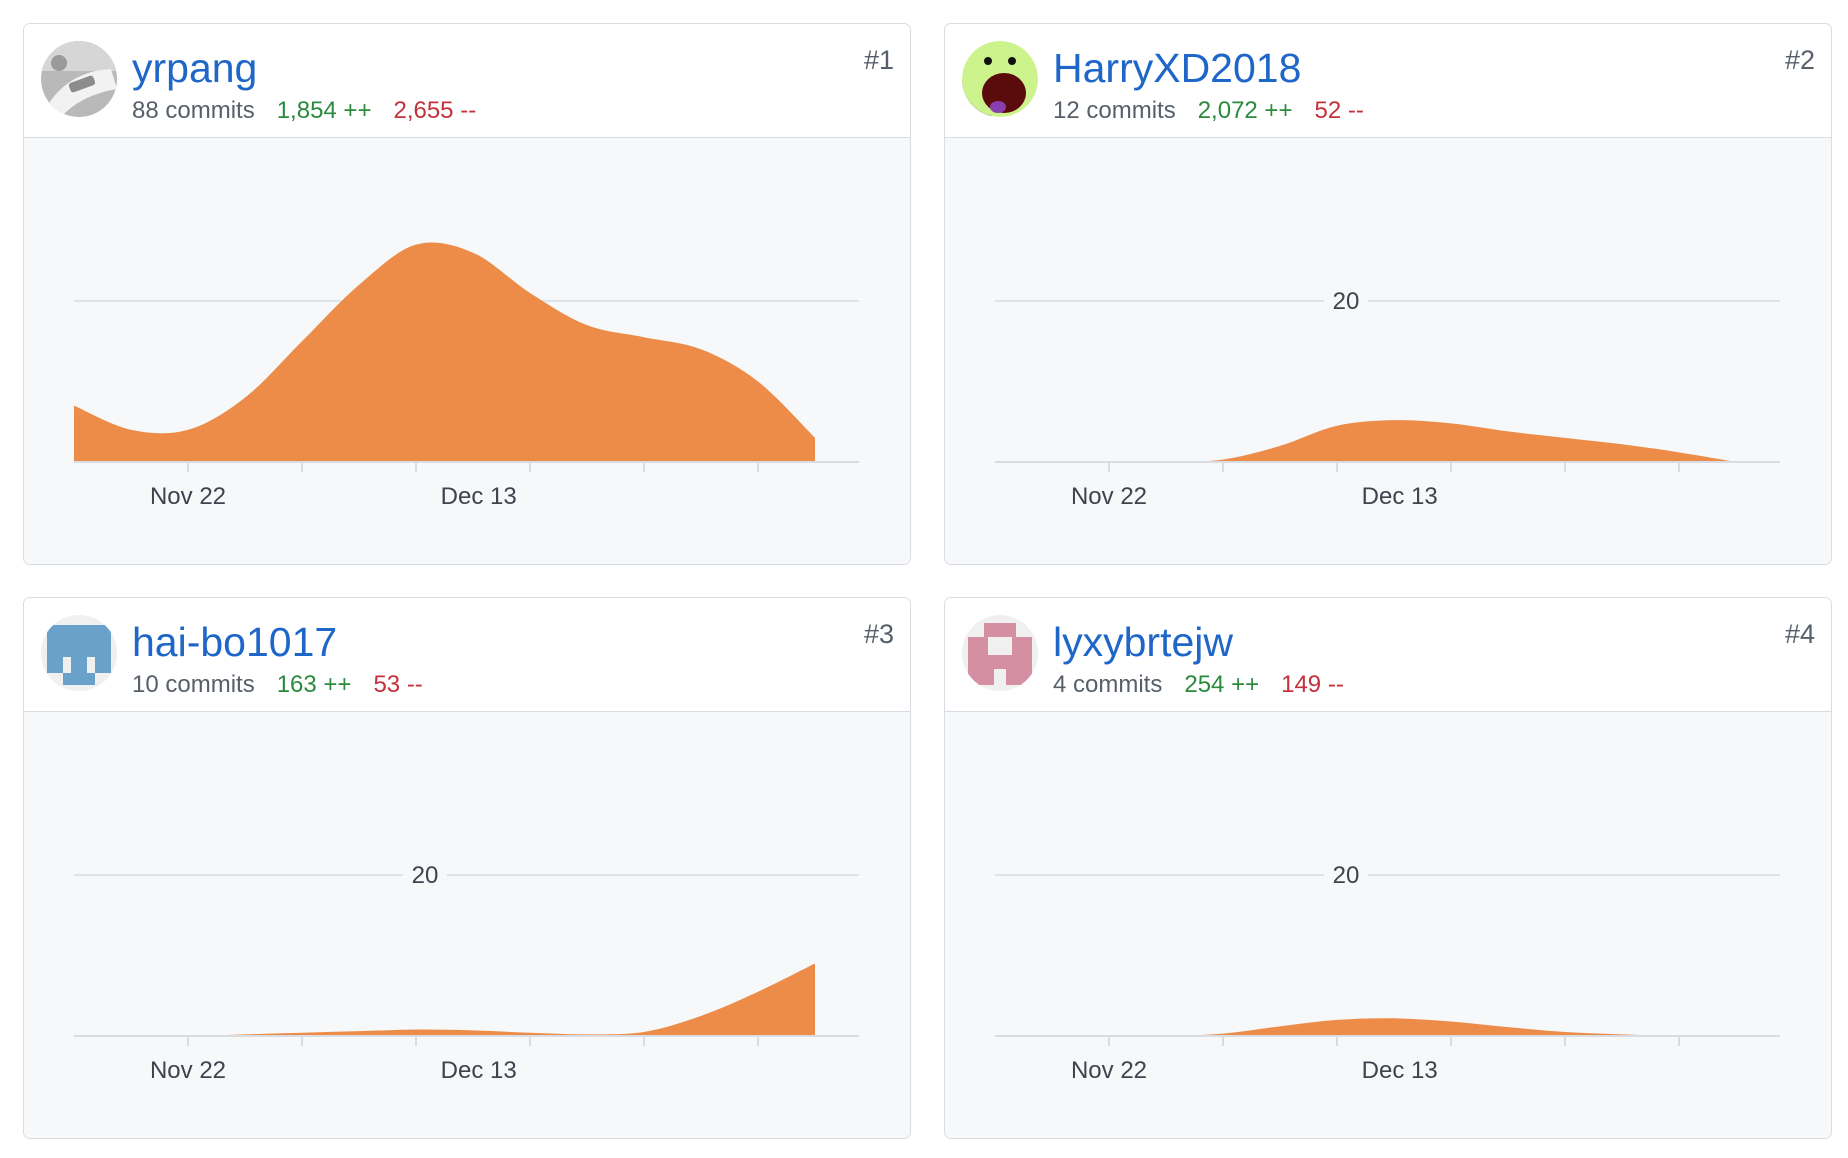 This screenshot has width=1848, height=1158. I want to click on green-face-avatar-icon, so click(1000, 79).